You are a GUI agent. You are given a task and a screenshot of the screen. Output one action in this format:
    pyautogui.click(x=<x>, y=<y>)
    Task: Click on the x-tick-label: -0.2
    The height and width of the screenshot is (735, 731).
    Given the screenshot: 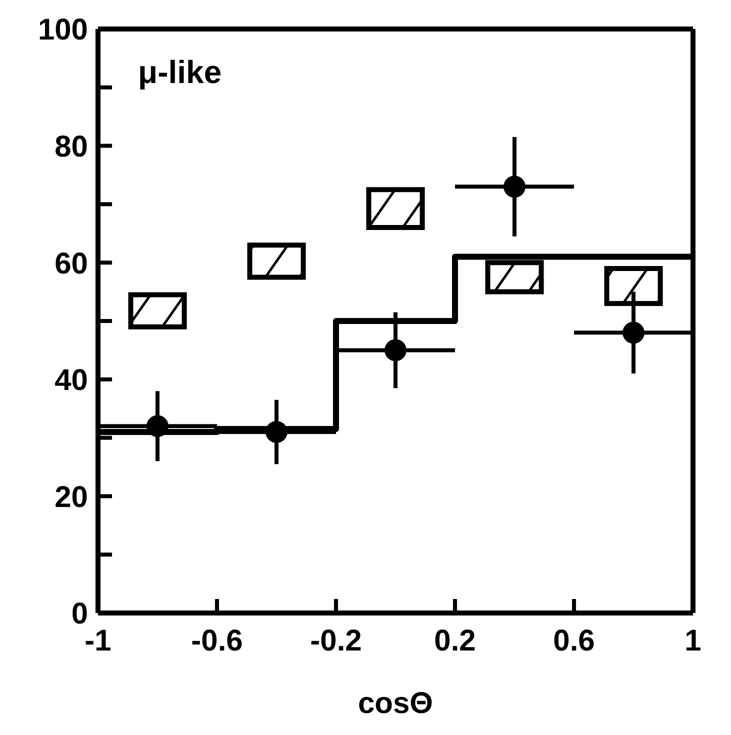 What is the action you would take?
    pyautogui.click(x=336, y=641)
    